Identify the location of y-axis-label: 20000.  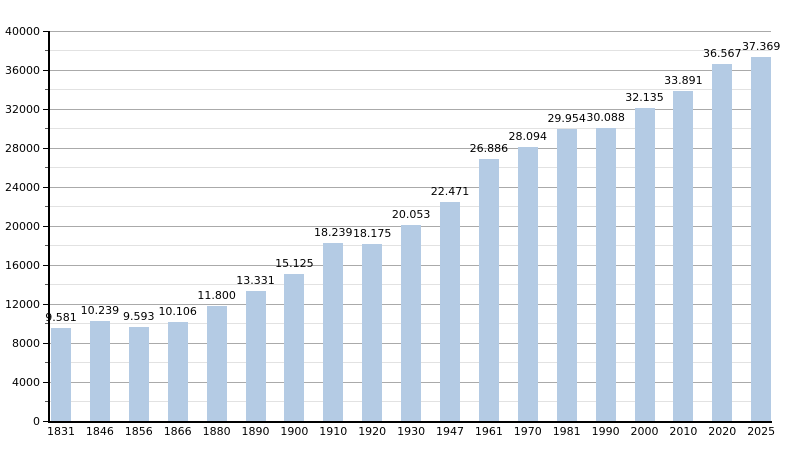
(22, 226).